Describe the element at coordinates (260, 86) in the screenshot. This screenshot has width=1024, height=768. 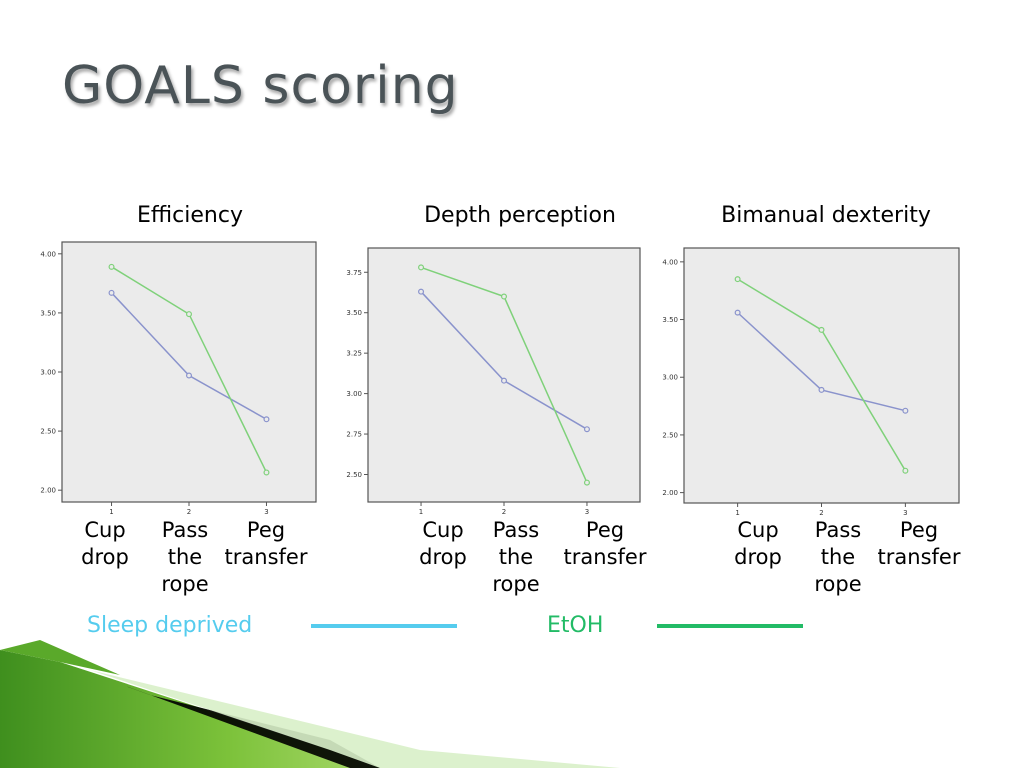
I see `slide-title: GOALS scoring` at that location.